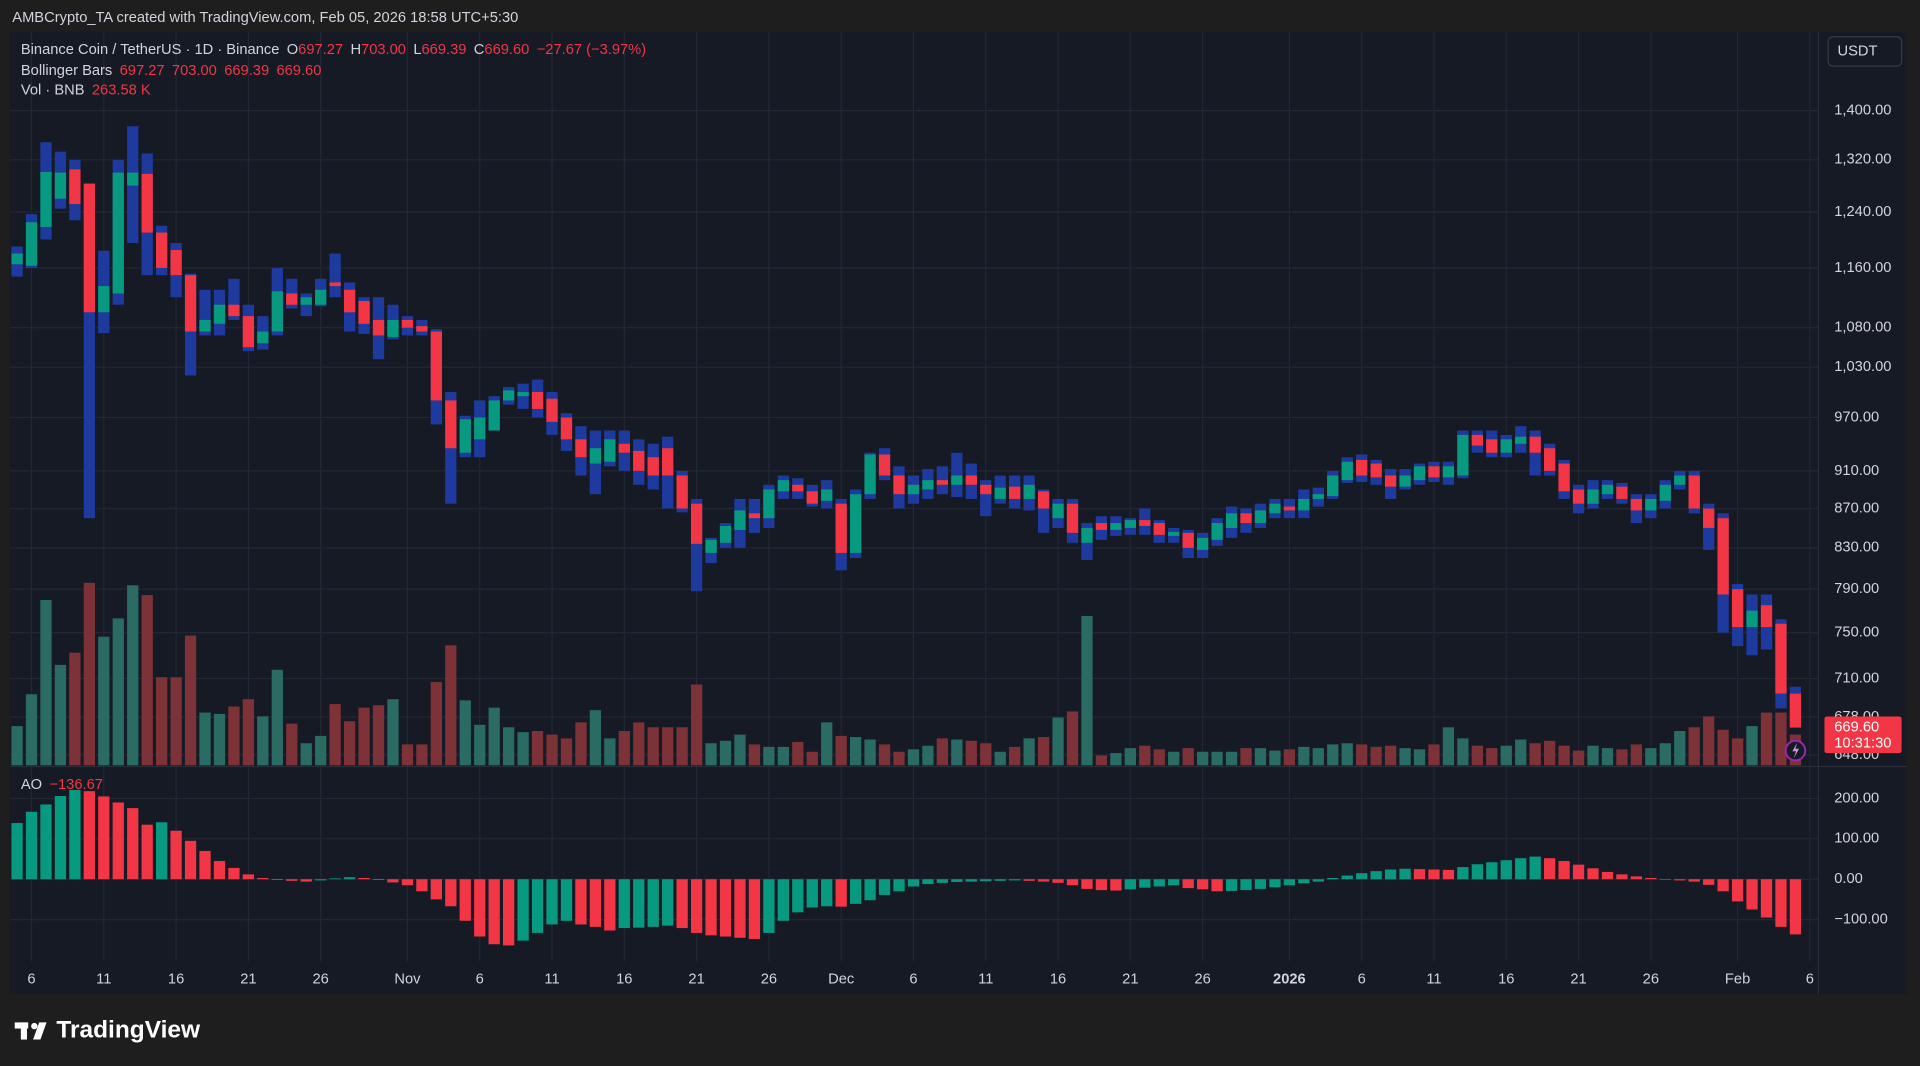 This screenshot has width=1920, height=1066. I want to click on logo-part, so click(40, 1031).